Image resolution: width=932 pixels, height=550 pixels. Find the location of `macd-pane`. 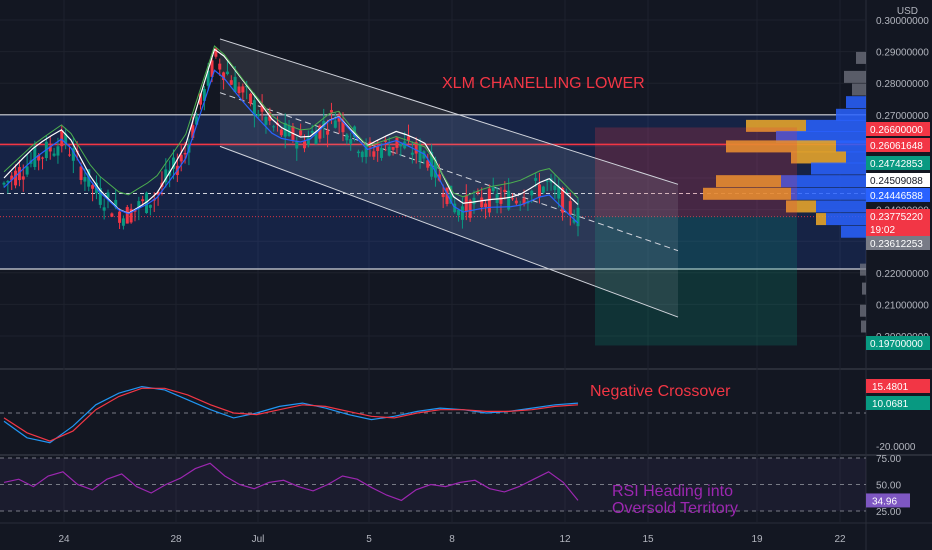

macd-pane is located at coordinates (433, 412).